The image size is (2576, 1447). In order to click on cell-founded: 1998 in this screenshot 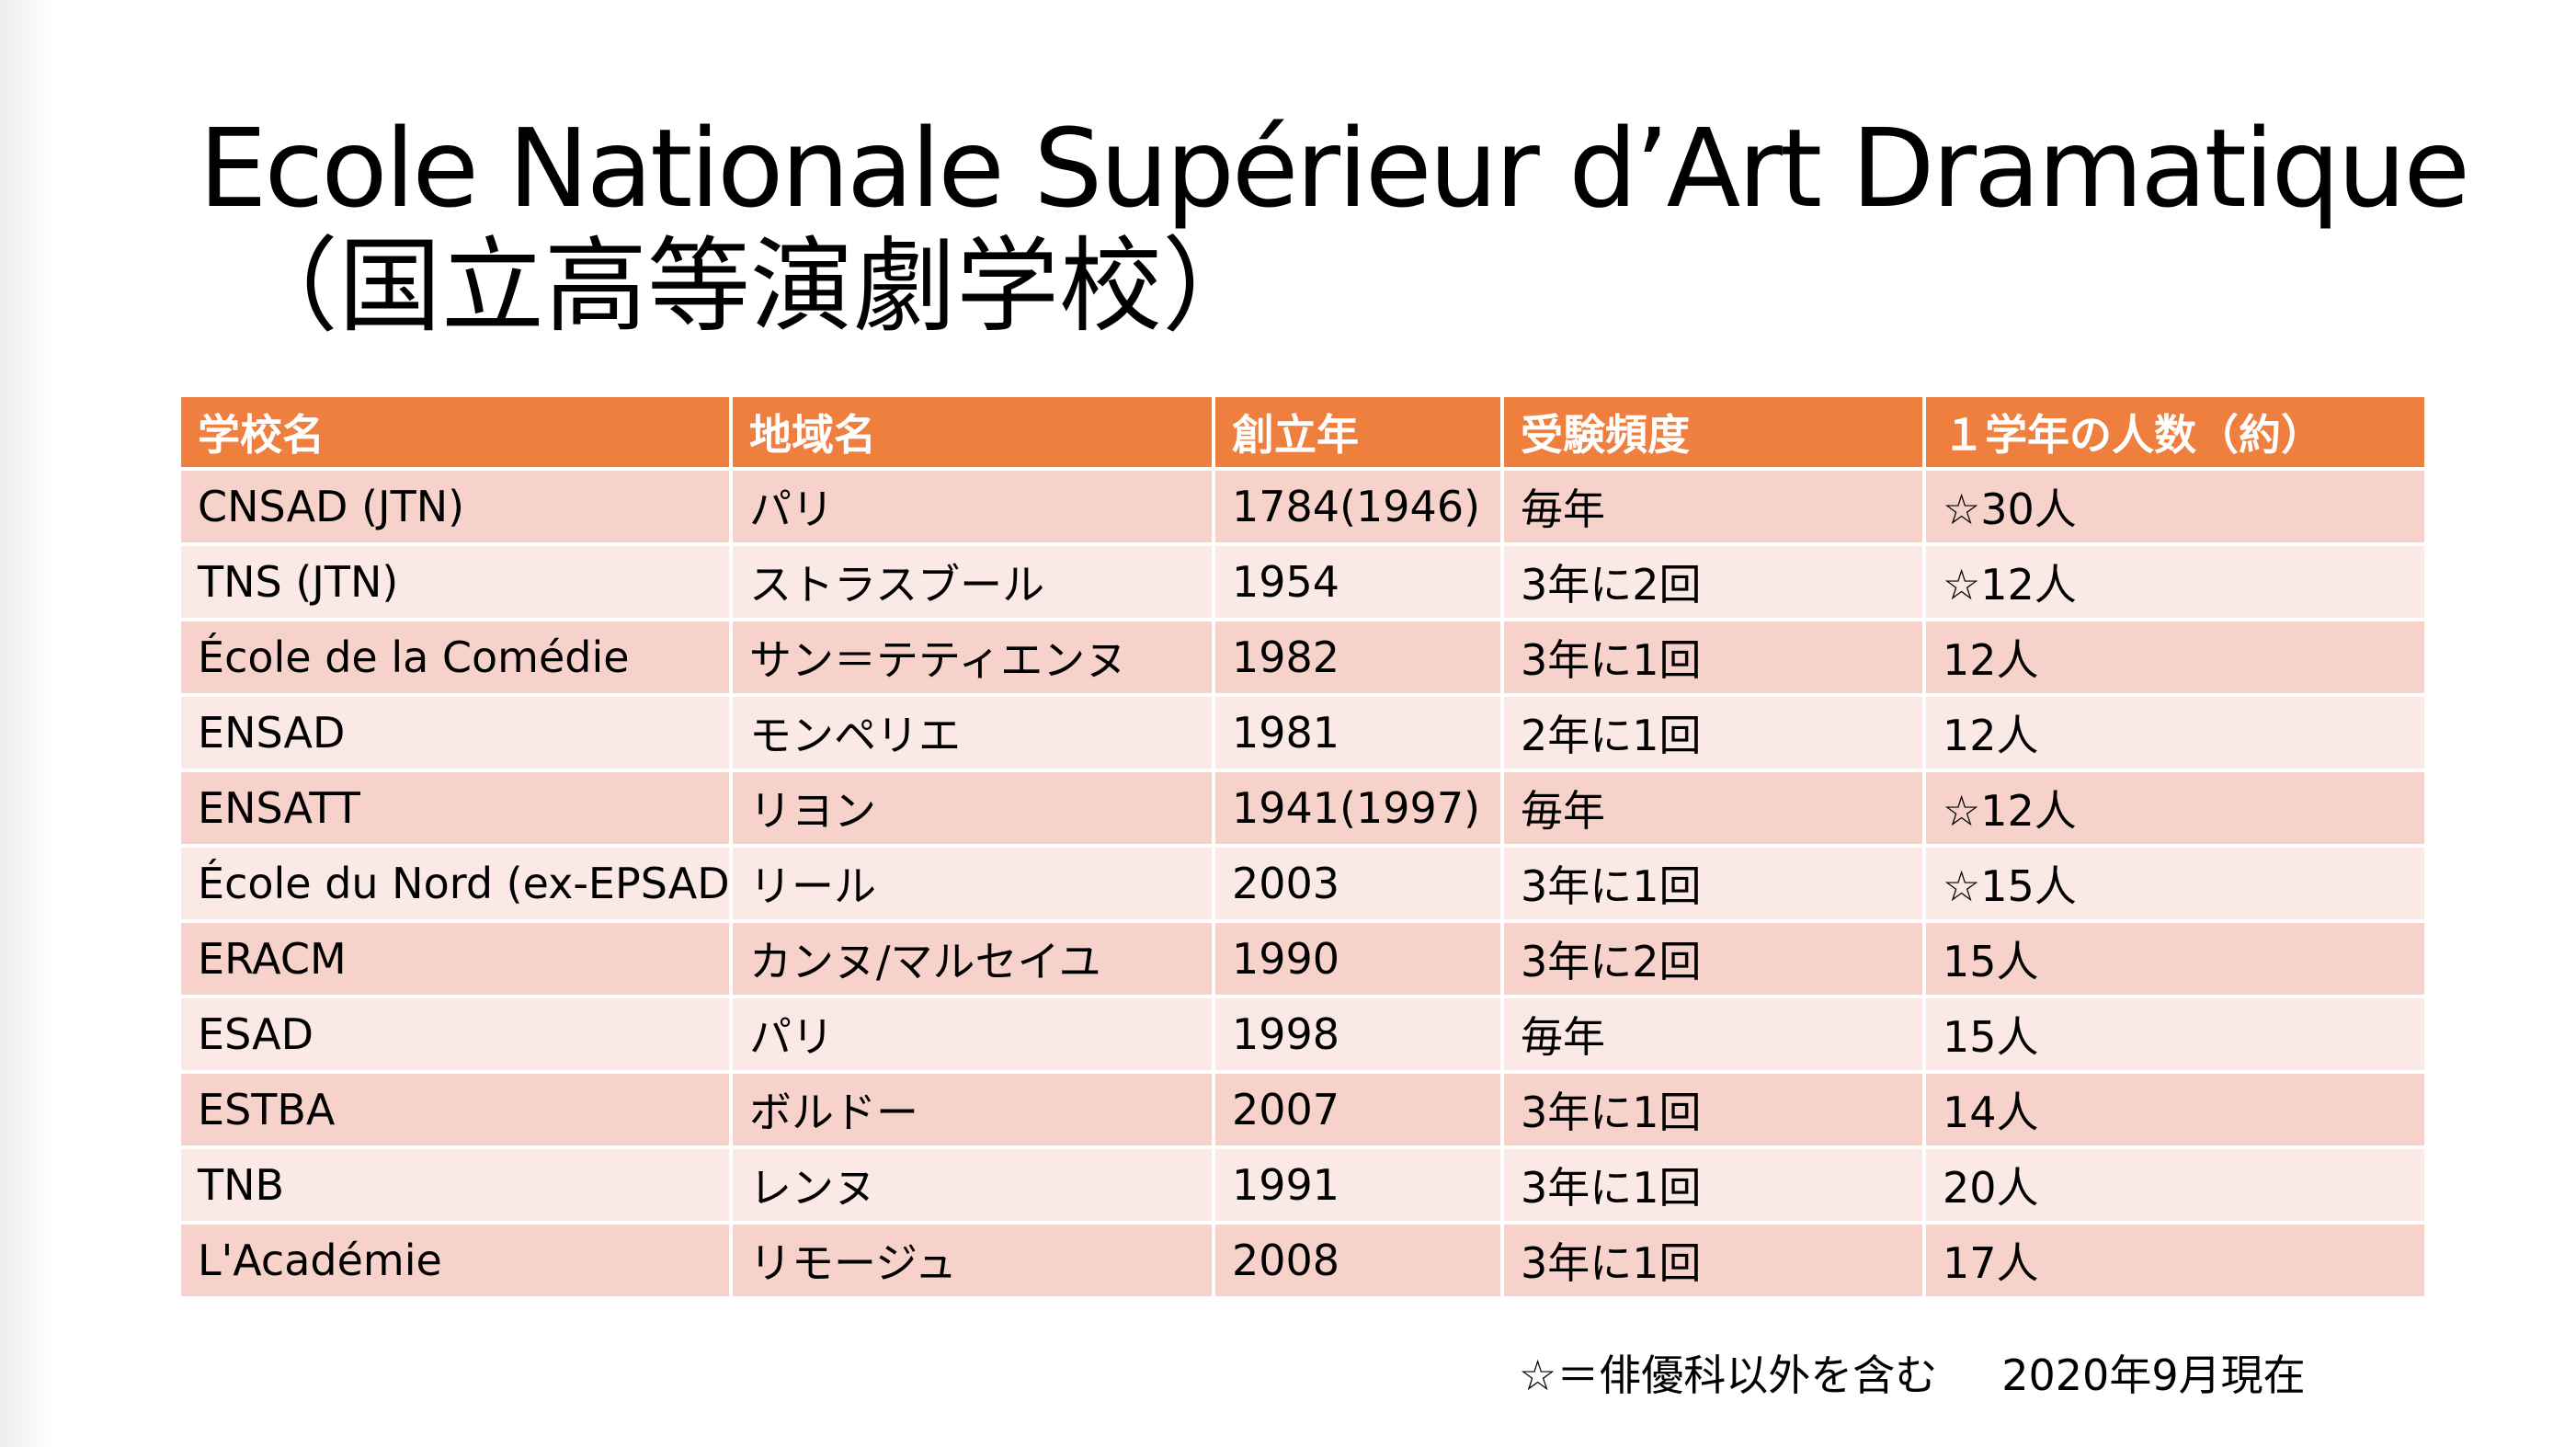, I will do `click(1358, 1034)`.